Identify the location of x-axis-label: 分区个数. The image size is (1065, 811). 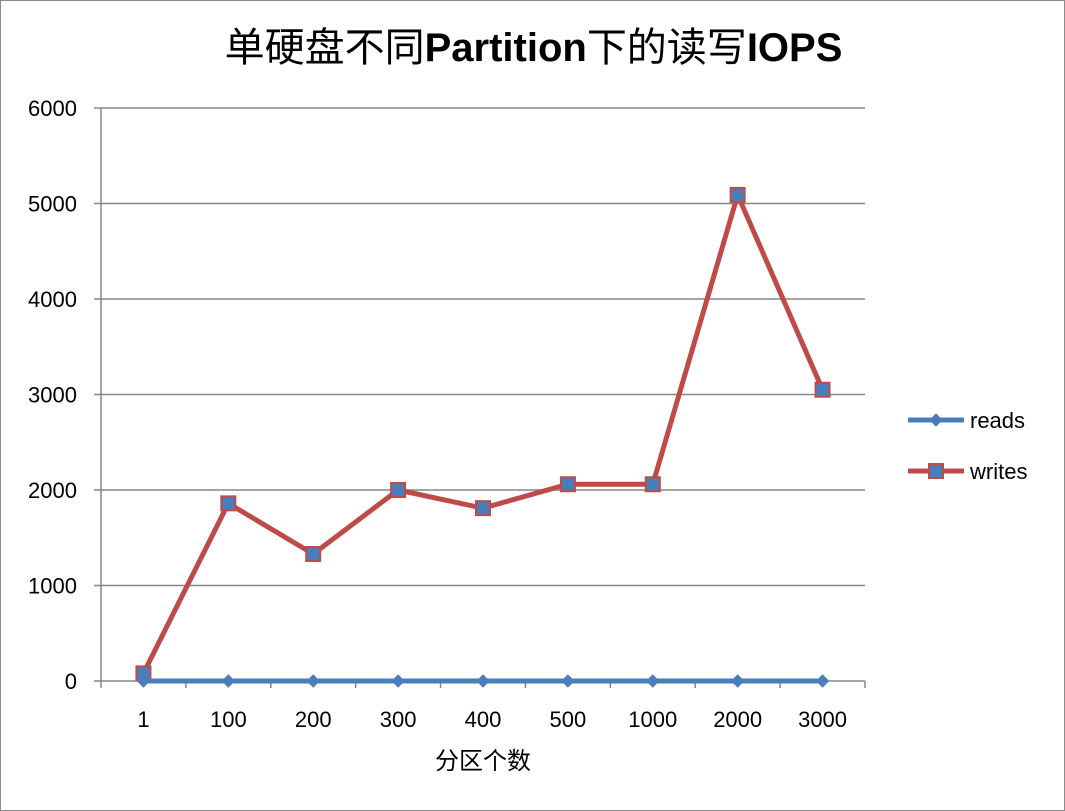
(483, 761).